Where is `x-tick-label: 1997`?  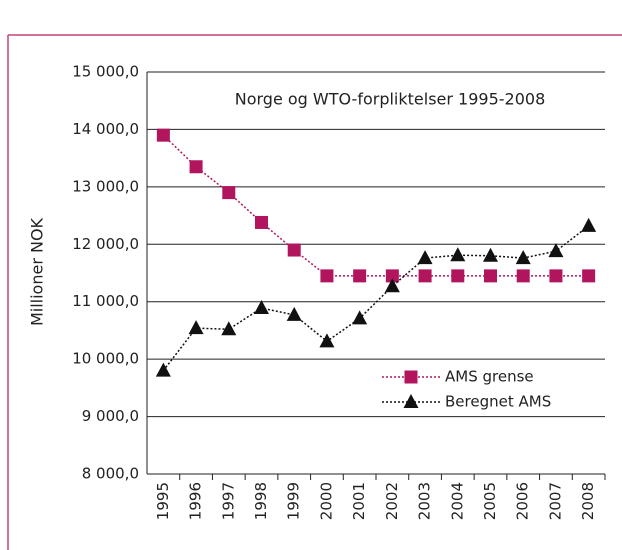 x-tick-label: 1997 is located at coordinates (228, 501).